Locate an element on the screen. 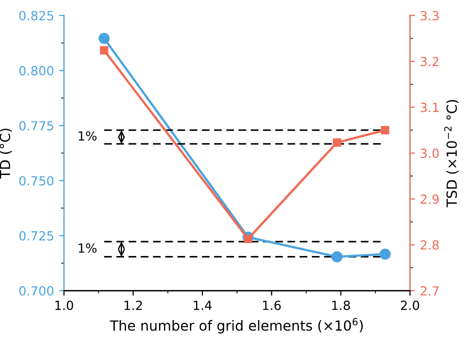 The height and width of the screenshot is (344, 474). y-tick-label: 0.750 is located at coordinates (36, 181).